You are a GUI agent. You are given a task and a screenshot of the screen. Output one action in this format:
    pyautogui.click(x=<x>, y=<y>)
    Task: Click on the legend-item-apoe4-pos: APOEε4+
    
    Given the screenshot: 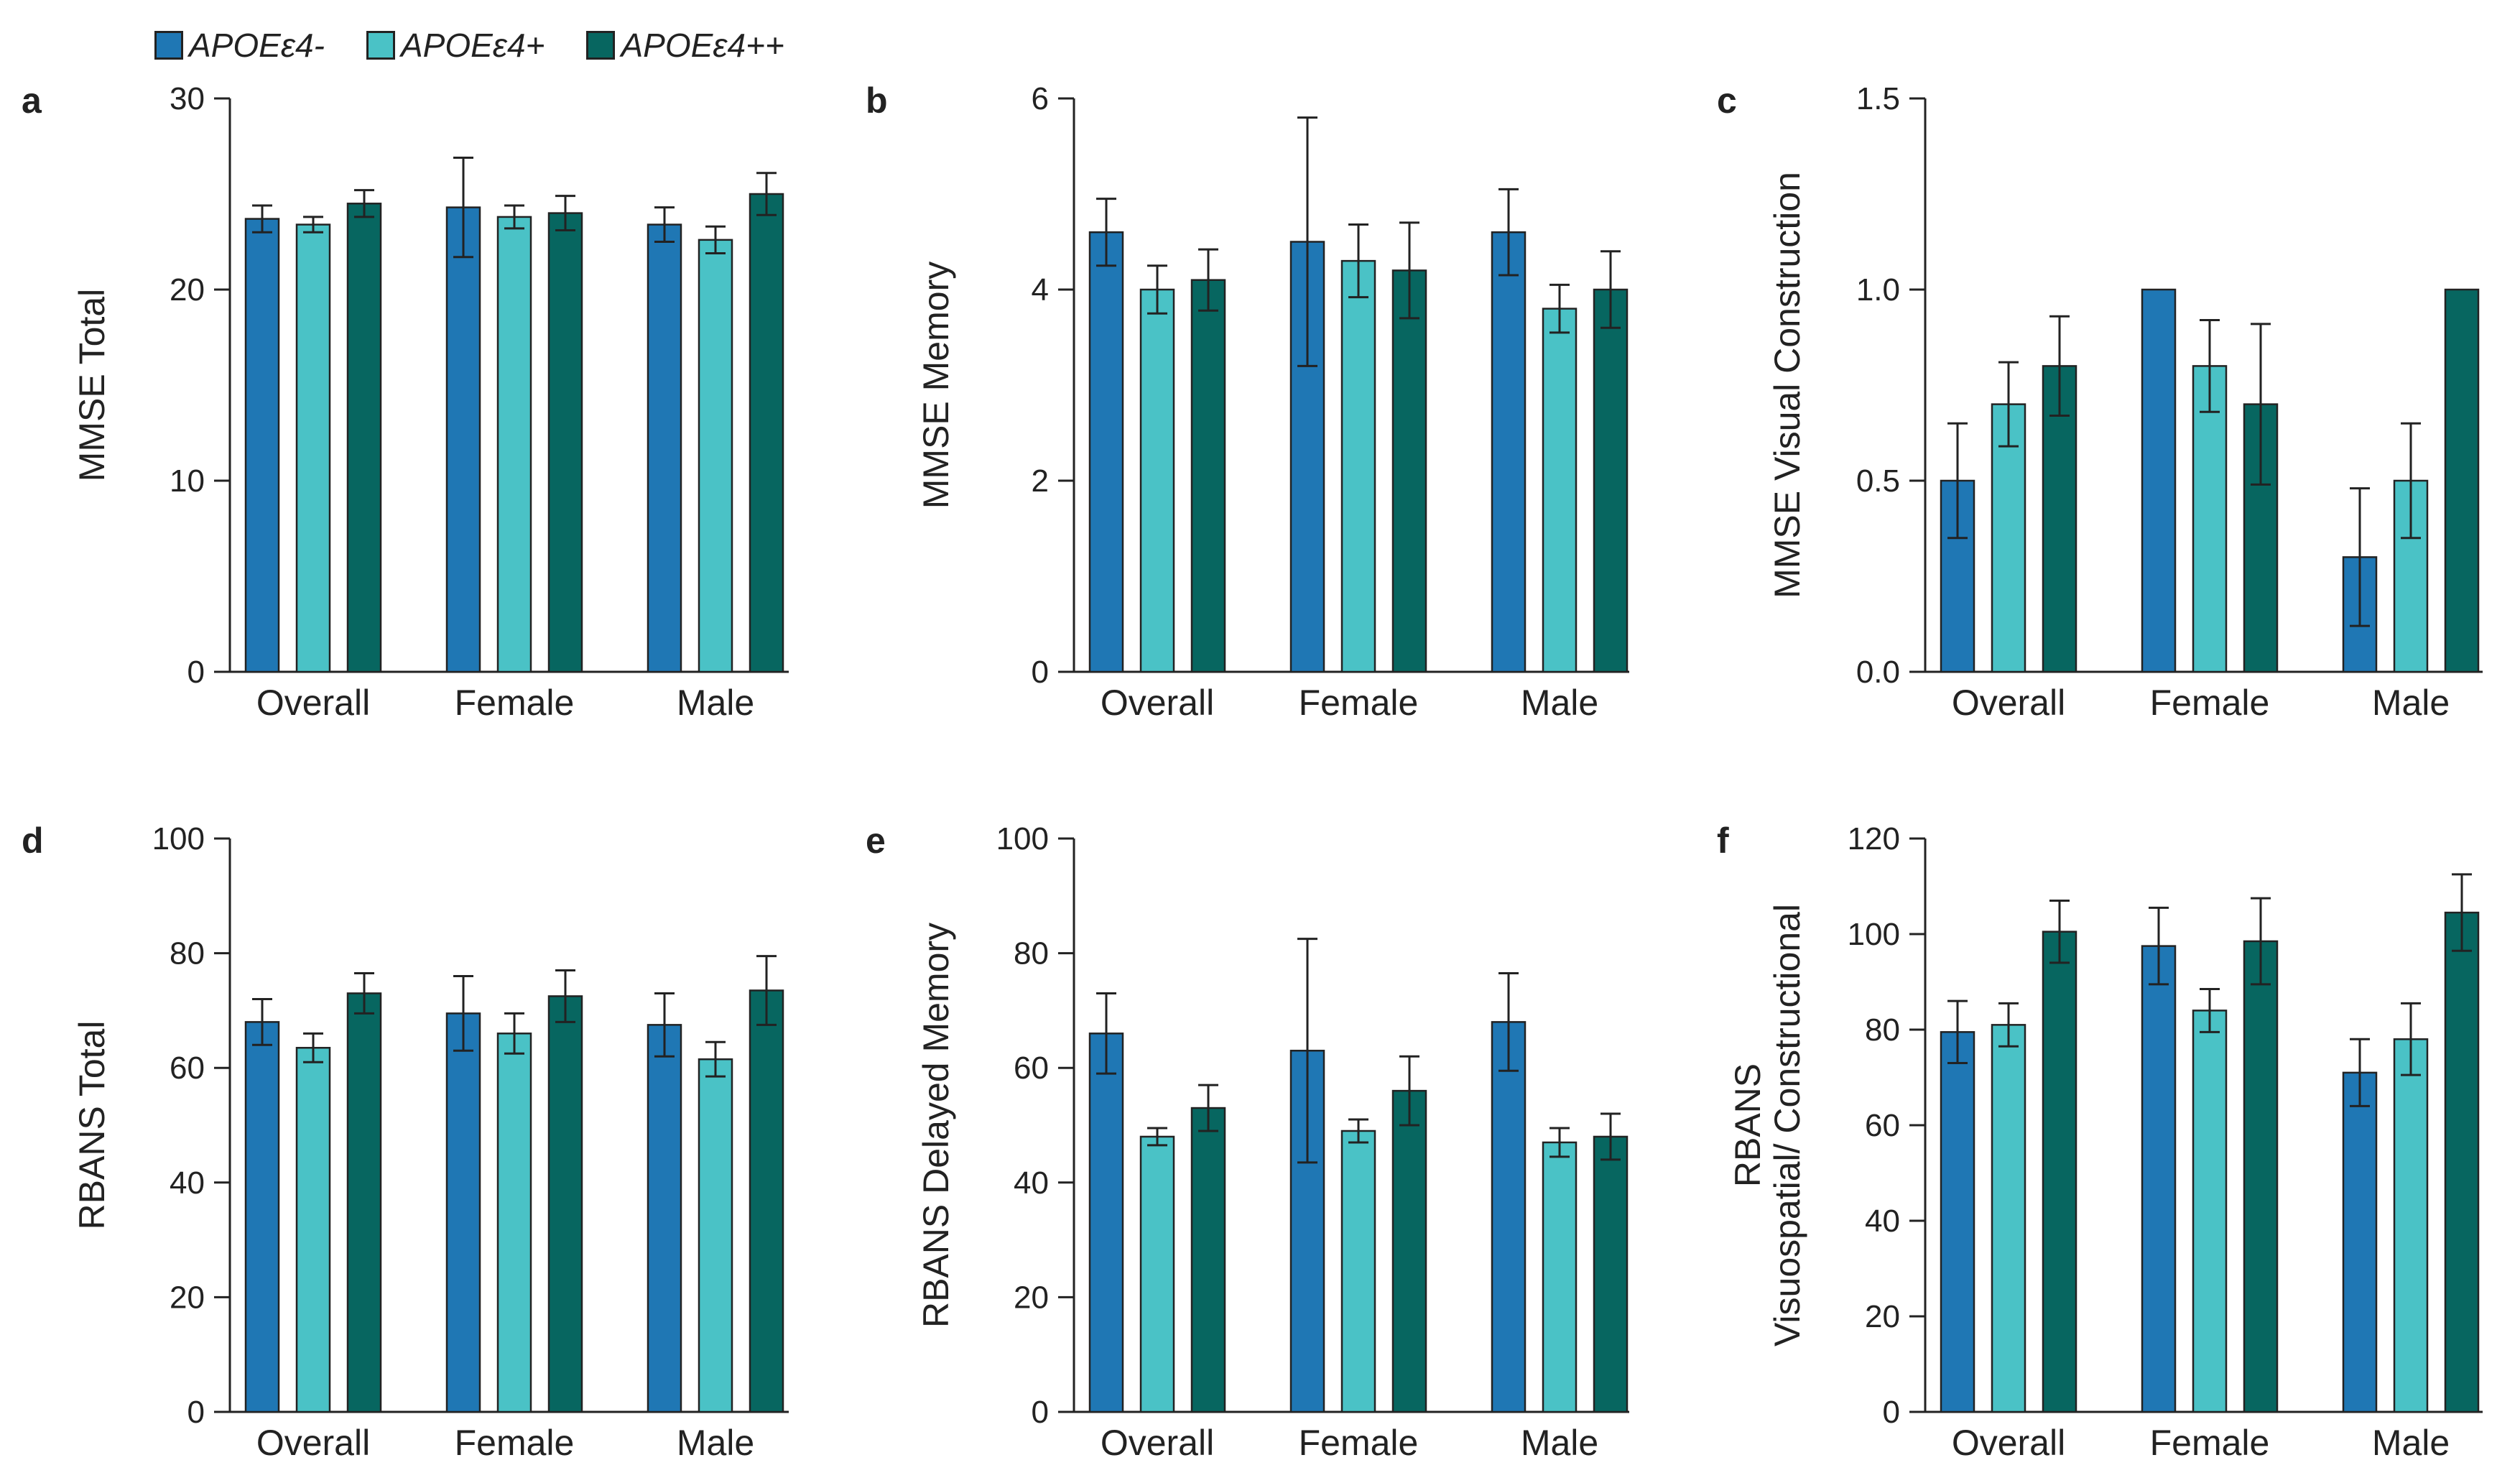 What is the action you would take?
    pyautogui.click(x=456, y=45)
    